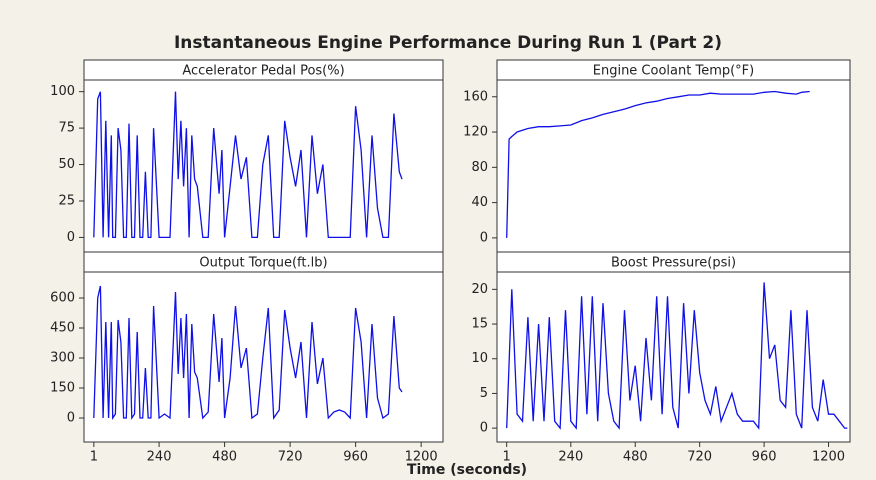 The image size is (876, 480). I want to click on y-tick-label: 20, so click(479, 289).